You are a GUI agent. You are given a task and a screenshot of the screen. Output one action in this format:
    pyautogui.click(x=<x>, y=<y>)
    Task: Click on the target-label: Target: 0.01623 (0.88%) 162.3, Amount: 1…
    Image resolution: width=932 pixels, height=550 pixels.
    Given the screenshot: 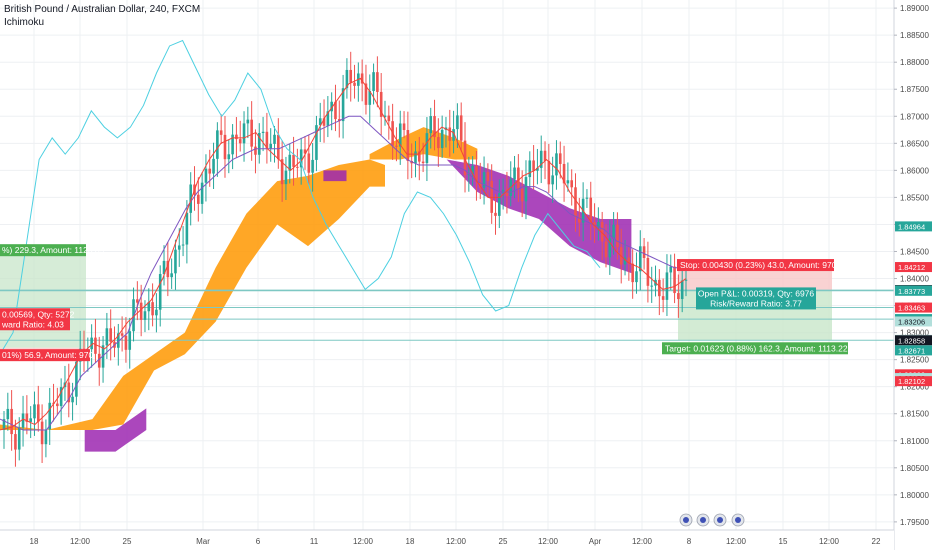 What is the action you would take?
    pyautogui.click(x=756, y=348)
    